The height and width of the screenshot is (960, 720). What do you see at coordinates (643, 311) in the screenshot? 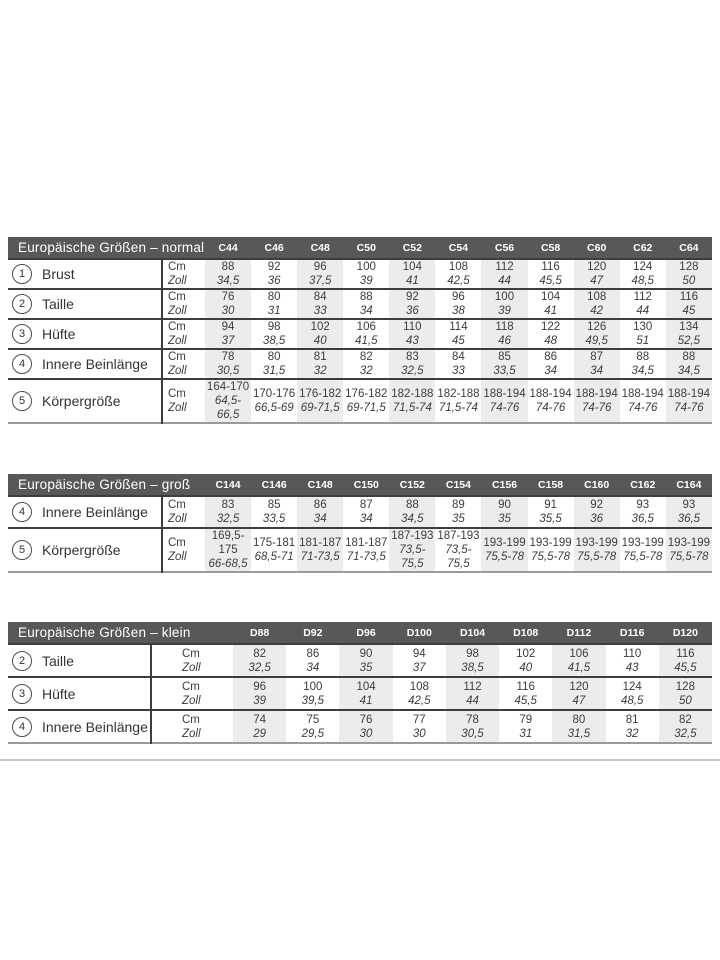
I see `zoll-value: 44` at bounding box center [643, 311].